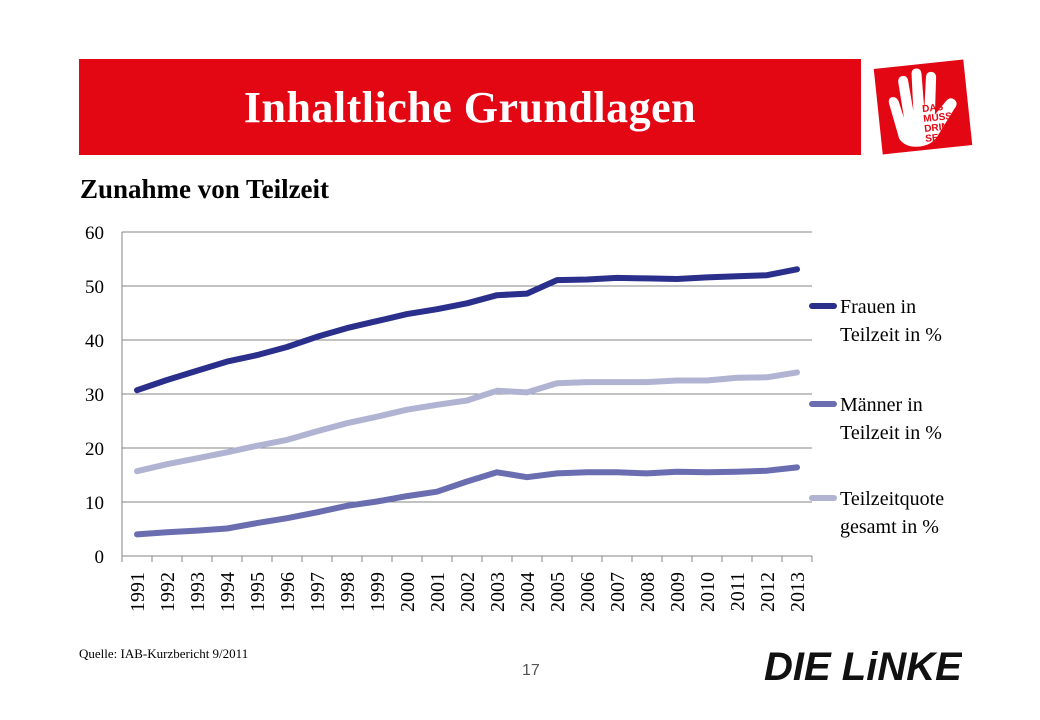 The image size is (1040, 720). What do you see at coordinates (138, 592) in the screenshot?
I see `x-tick-label-1991: 1991` at bounding box center [138, 592].